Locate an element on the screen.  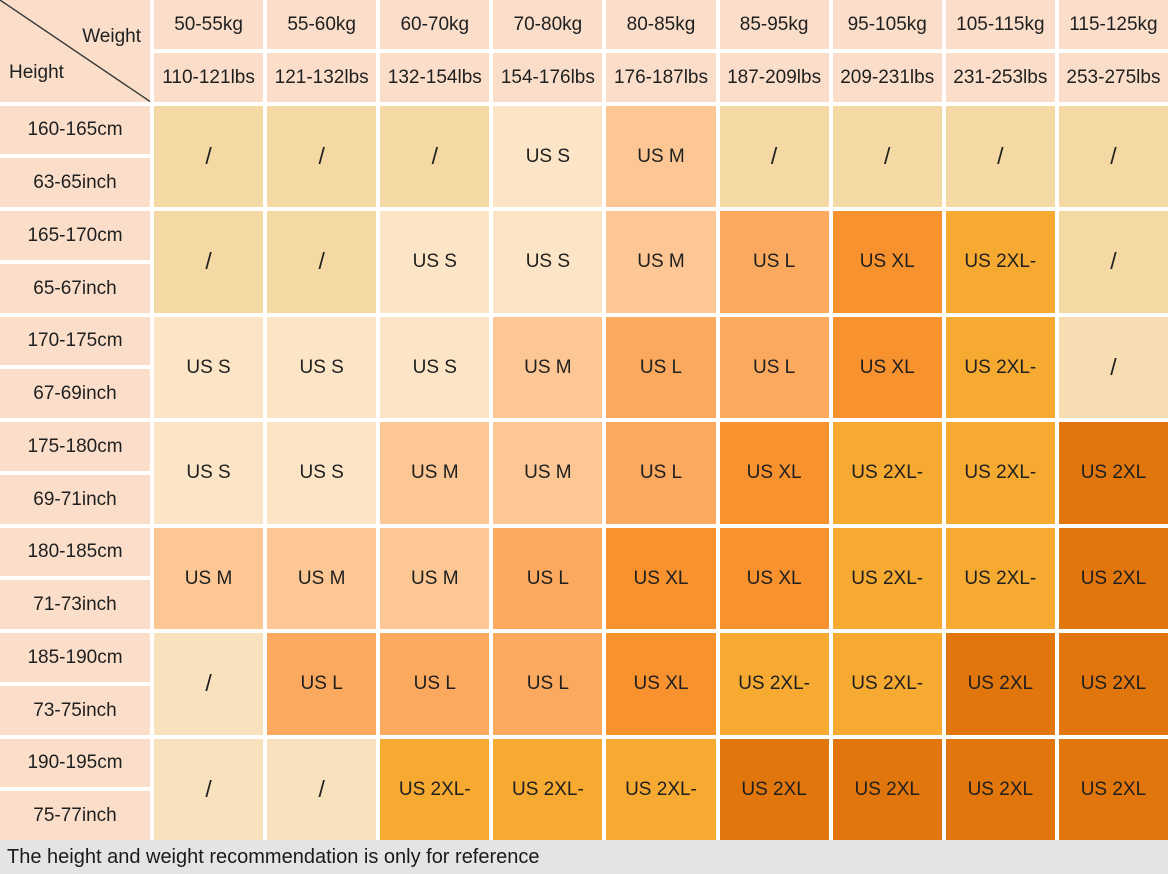
weight-header-lbs: 187-209lbs is located at coordinates (774, 77).